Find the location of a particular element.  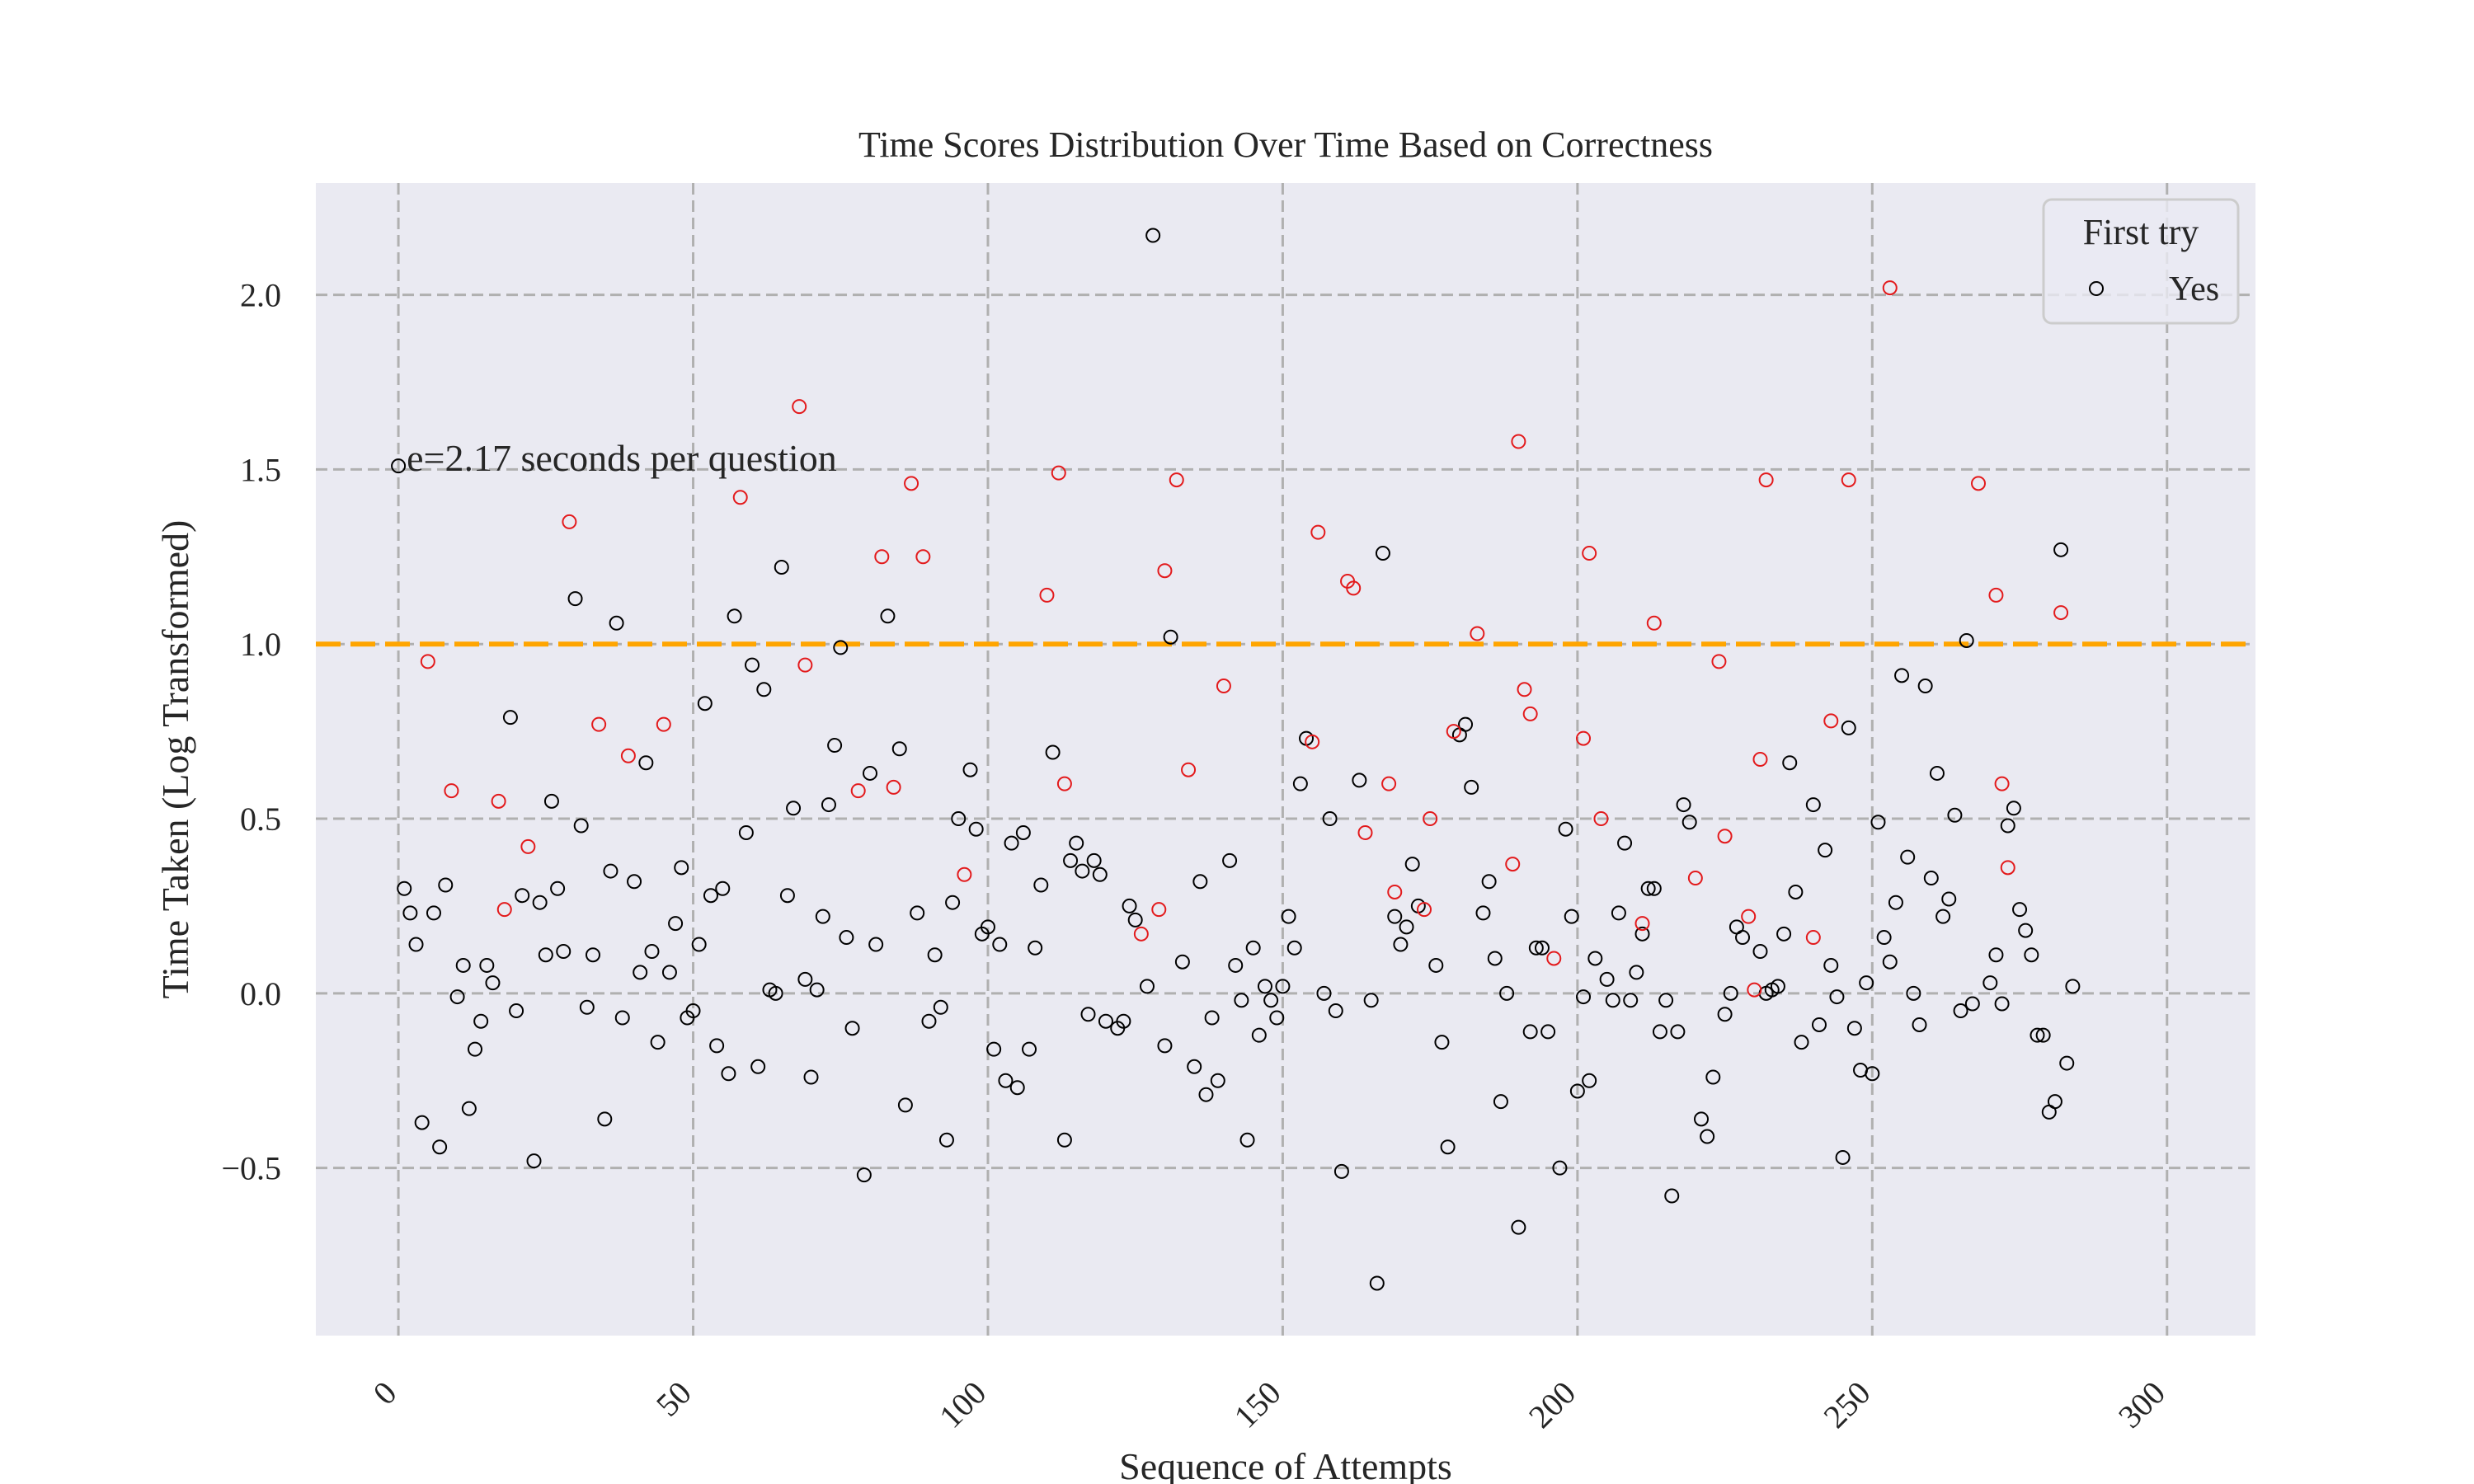

y-tick-label: 1.0 is located at coordinates (260, 644).